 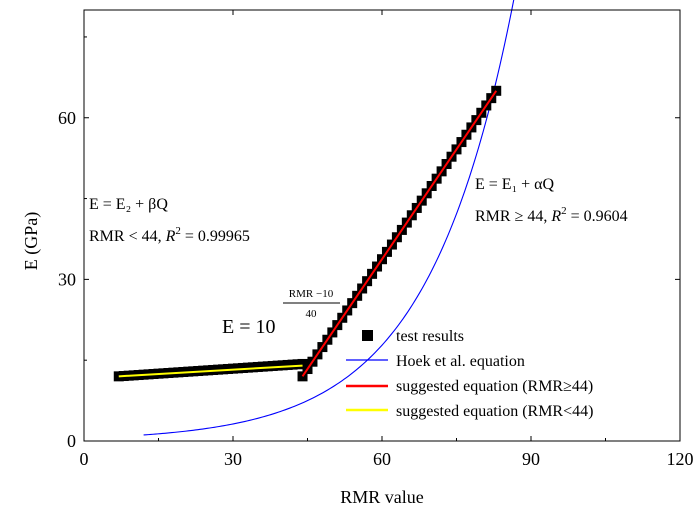 I want to click on test-result-point, so click(x=302, y=363).